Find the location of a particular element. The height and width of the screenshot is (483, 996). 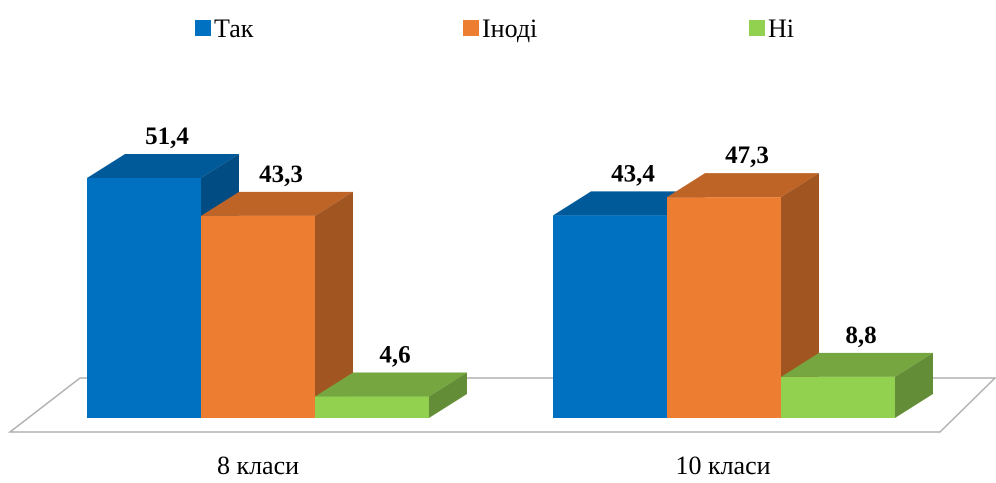

value-label: 47,3 is located at coordinates (747, 155).